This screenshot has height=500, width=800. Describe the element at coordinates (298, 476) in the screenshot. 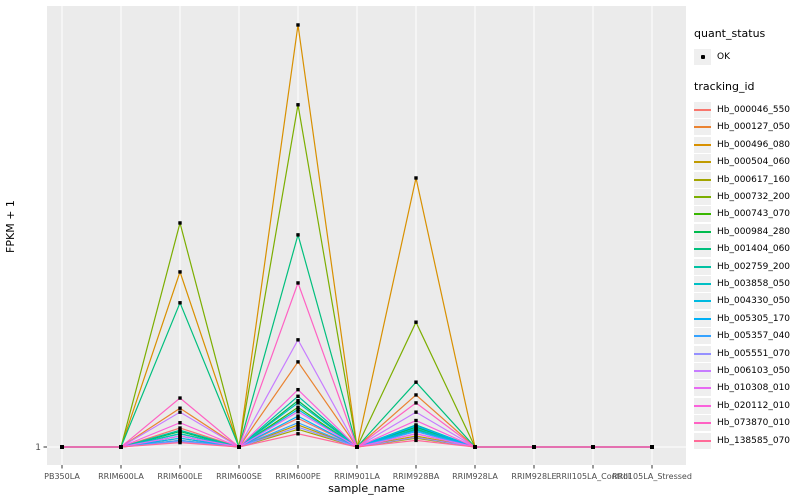

I see `x-tick-label: RRIM600PE` at that location.